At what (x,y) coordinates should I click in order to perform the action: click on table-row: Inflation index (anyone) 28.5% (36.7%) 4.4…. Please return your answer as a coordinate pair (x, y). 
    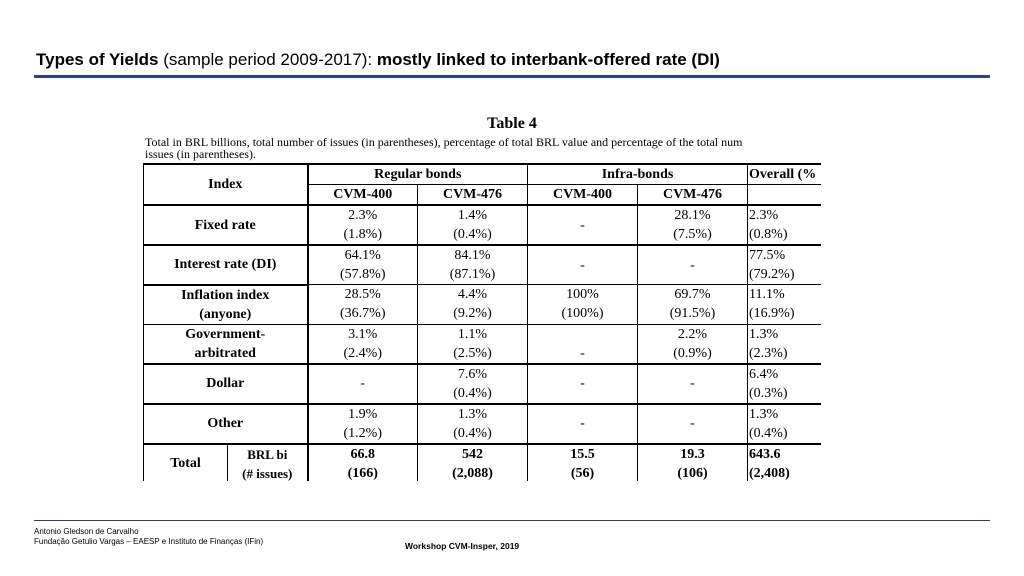
    Looking at the image, I should click on (482, 304).